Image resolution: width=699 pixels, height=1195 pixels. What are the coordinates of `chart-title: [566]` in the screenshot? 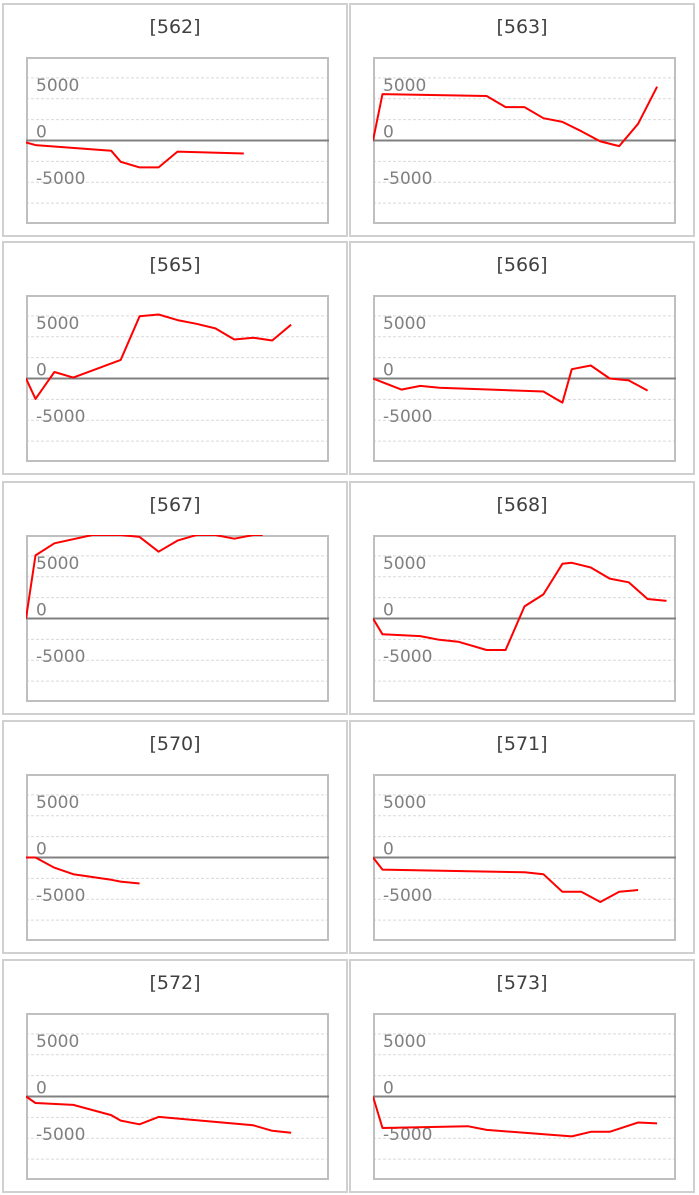 It's located at (522, 265).